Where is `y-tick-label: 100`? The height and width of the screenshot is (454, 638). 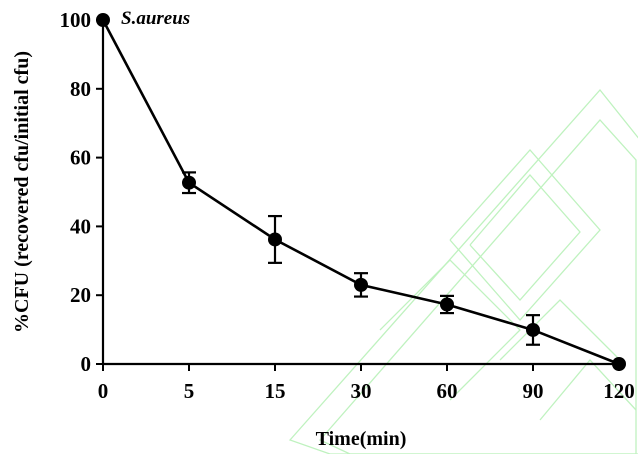
y-tick-label: 100 is located at coordinates (76, 20).